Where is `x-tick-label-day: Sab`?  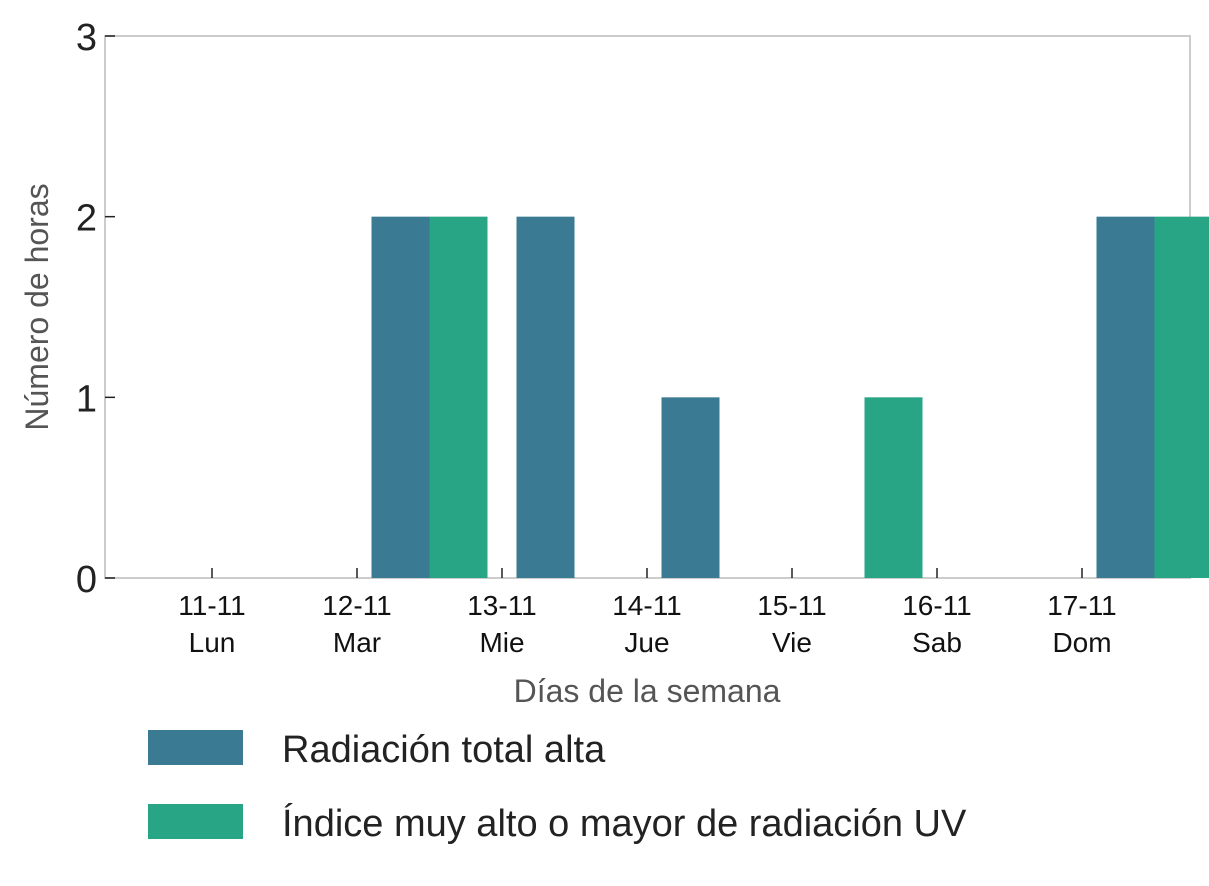
x-tick-label-day: Sab is located at coordinates (937, 642).